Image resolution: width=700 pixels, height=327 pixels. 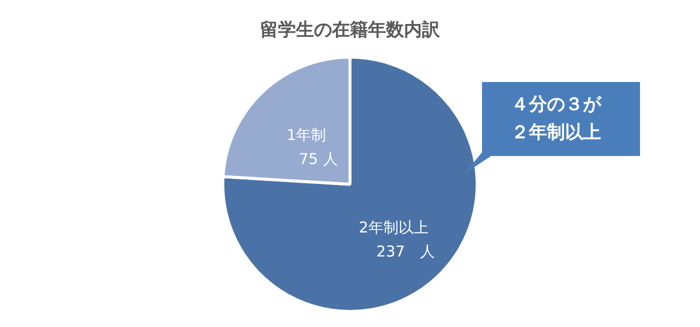 What do you see at coordinates (318, 159) in the screenshot?
I see `data-label: 75 人` at bounding box center [318, 159].